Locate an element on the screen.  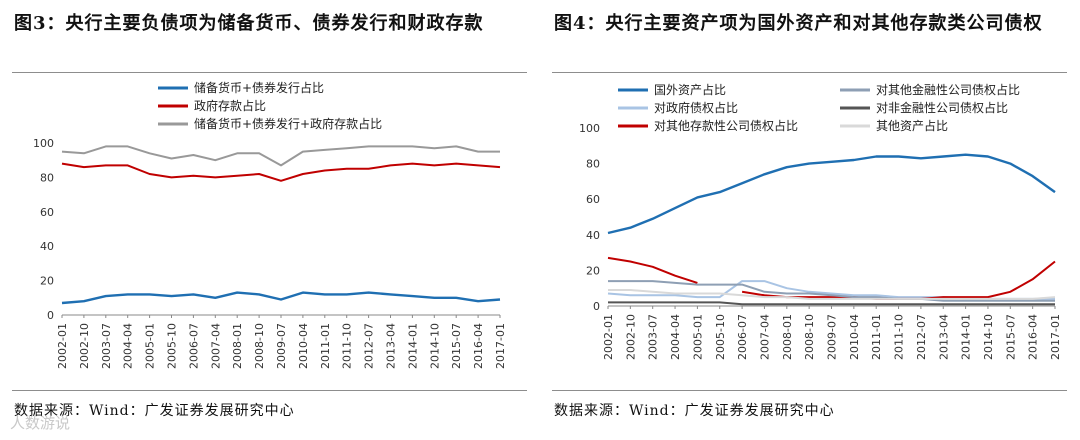
legend-label-5: 其他资产占比 is located at coordinates (912, 125).